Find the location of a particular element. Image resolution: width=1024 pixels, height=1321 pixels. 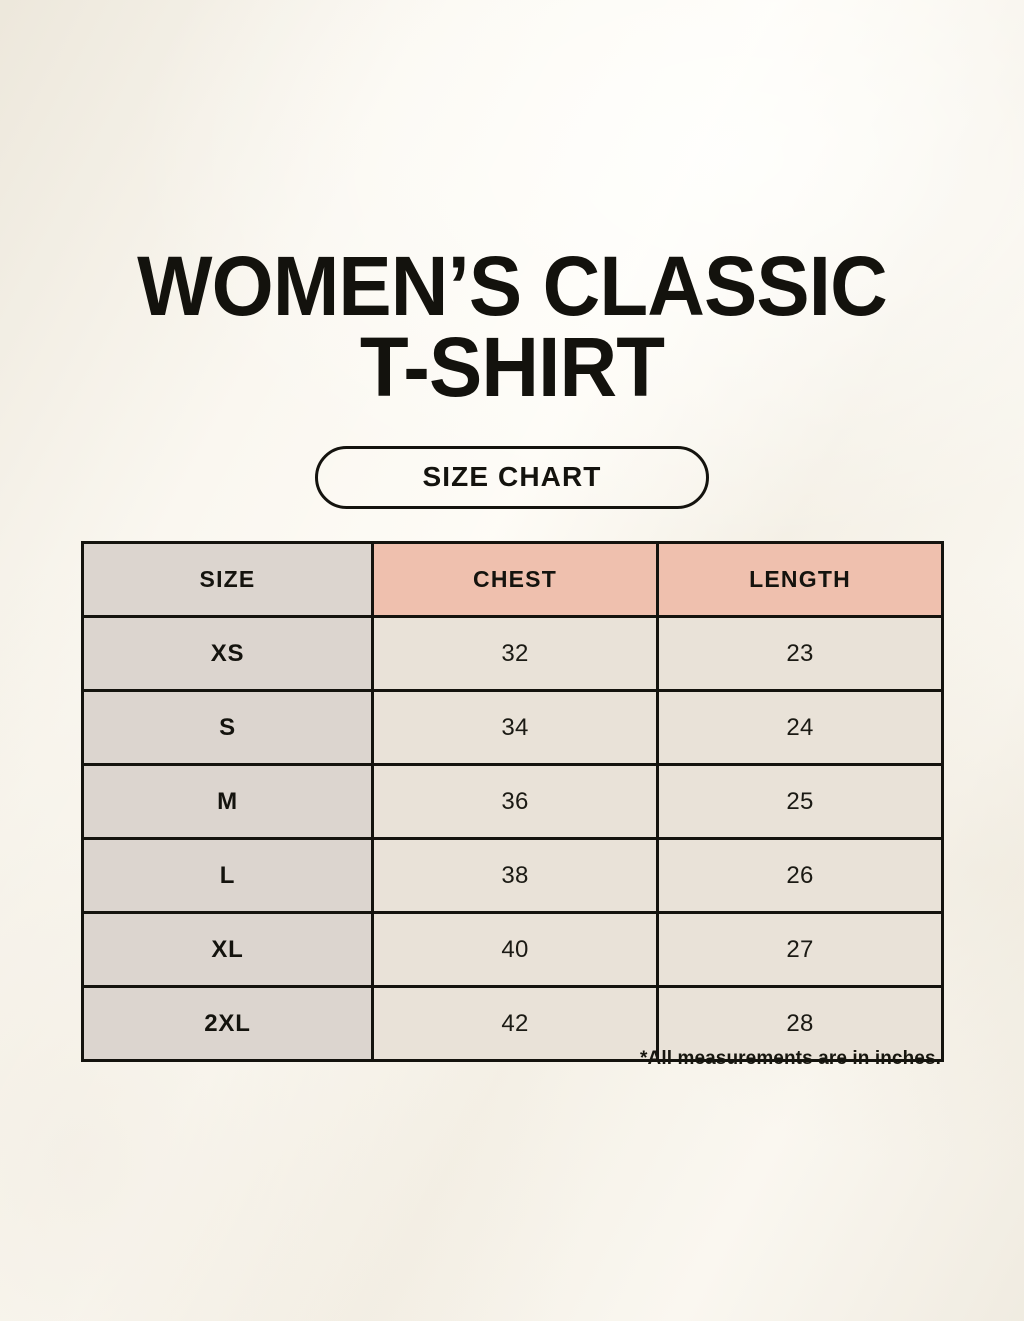

cell-size: M is located at coordinates (227, 801).